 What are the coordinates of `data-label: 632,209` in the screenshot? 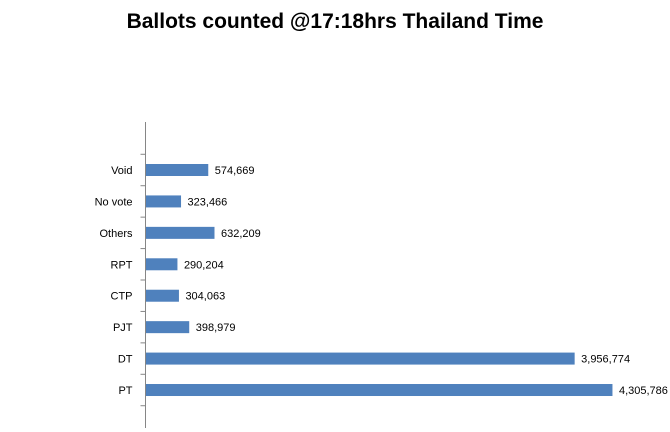 It's located at (241, 234).